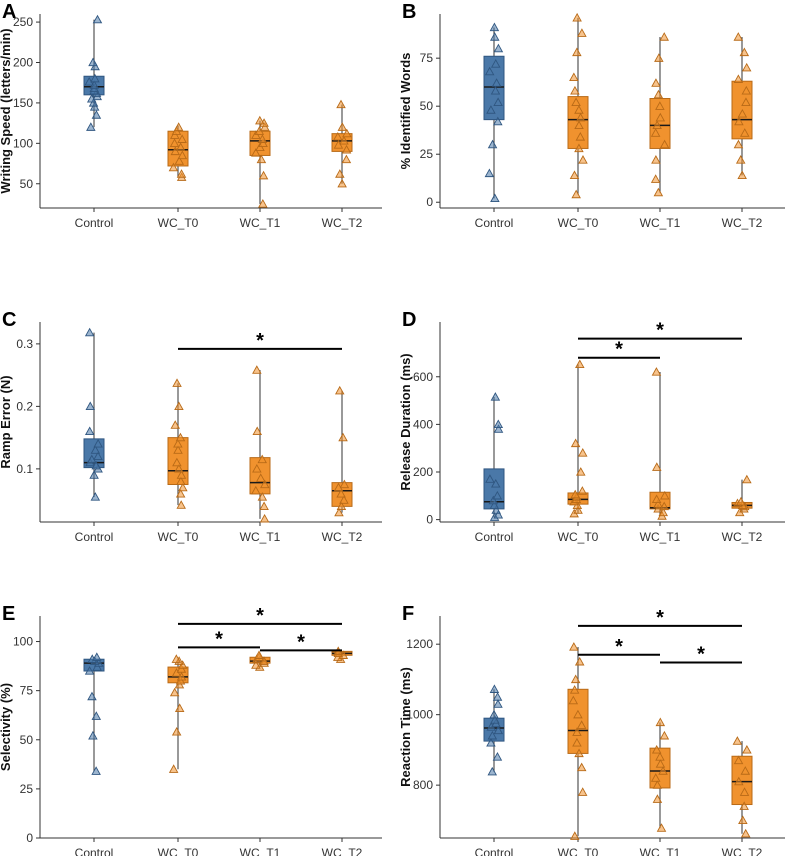  I want to click on y-tick-label: 0, so click(29, 838).